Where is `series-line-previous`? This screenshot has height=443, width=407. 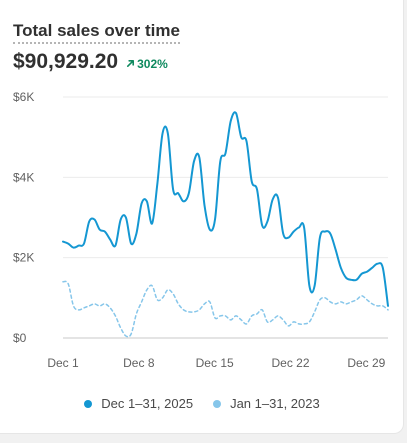
series-line-previous is located at coordinates (225, 309).